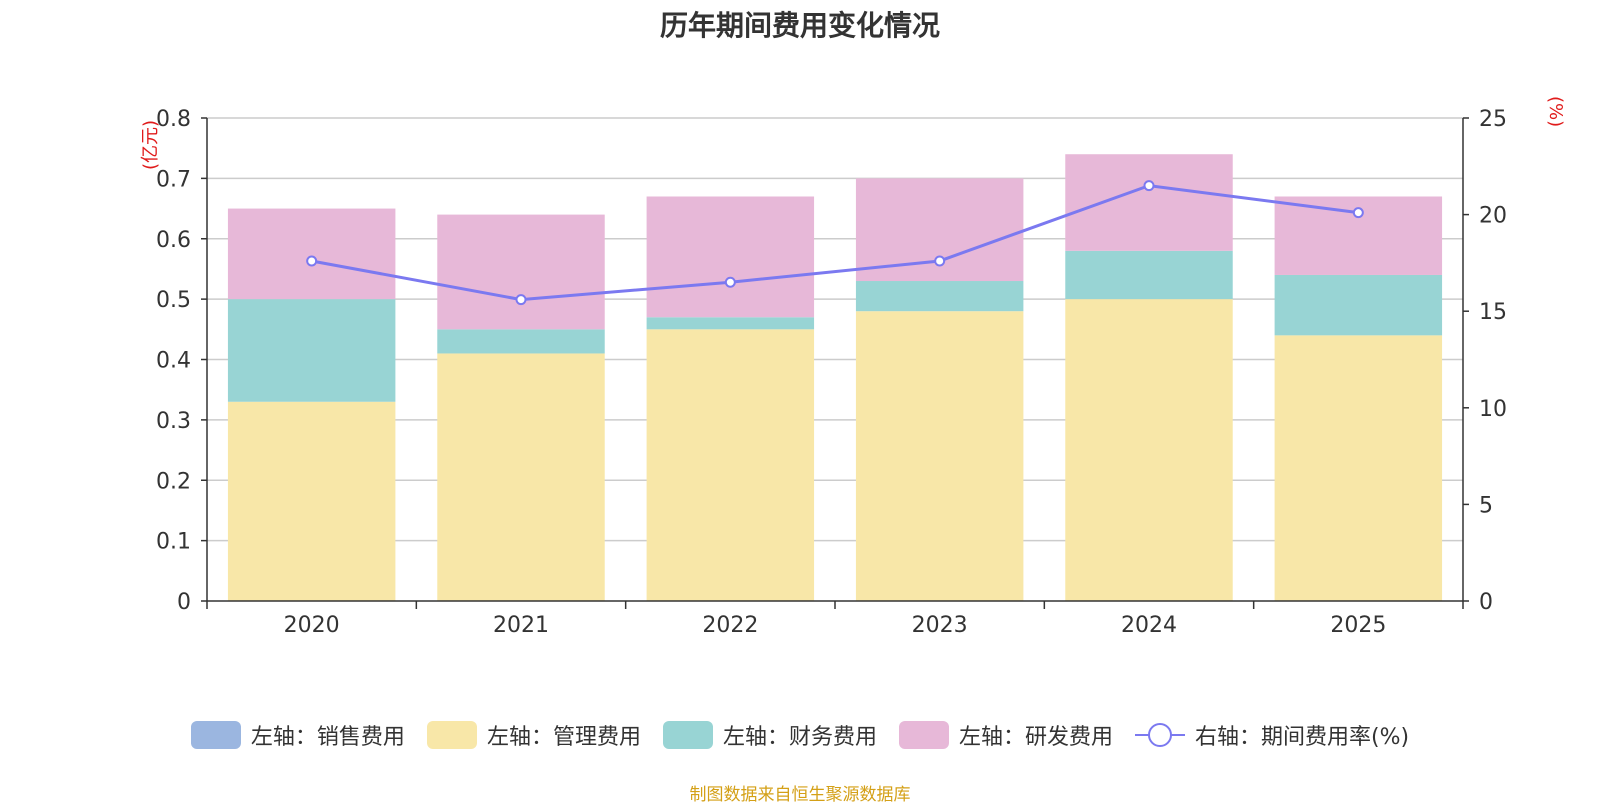 The image size is (1600, 805). I want to click on legend-item-expense-rate: 右轴：期间费用率(%), so click(1272, 735).